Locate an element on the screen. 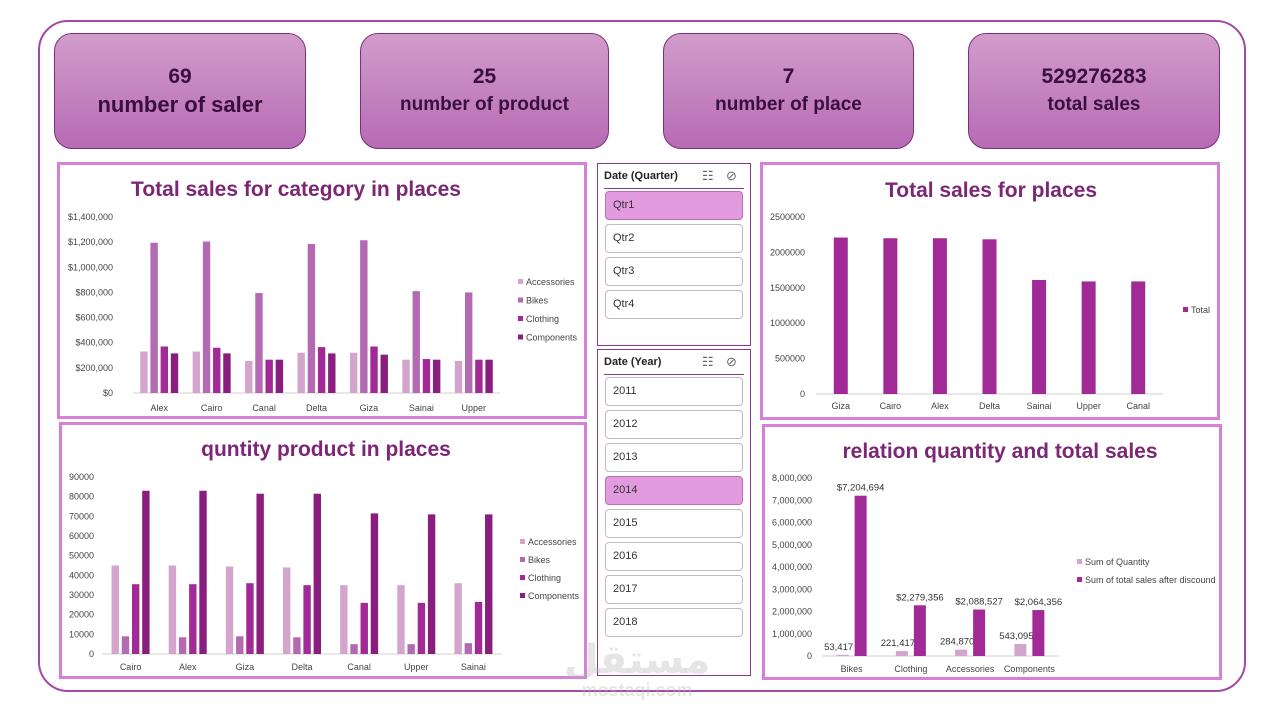 The height and width of the screenshot is (725, 1270). legend-label: Total is located at coordinates (1200, 310).